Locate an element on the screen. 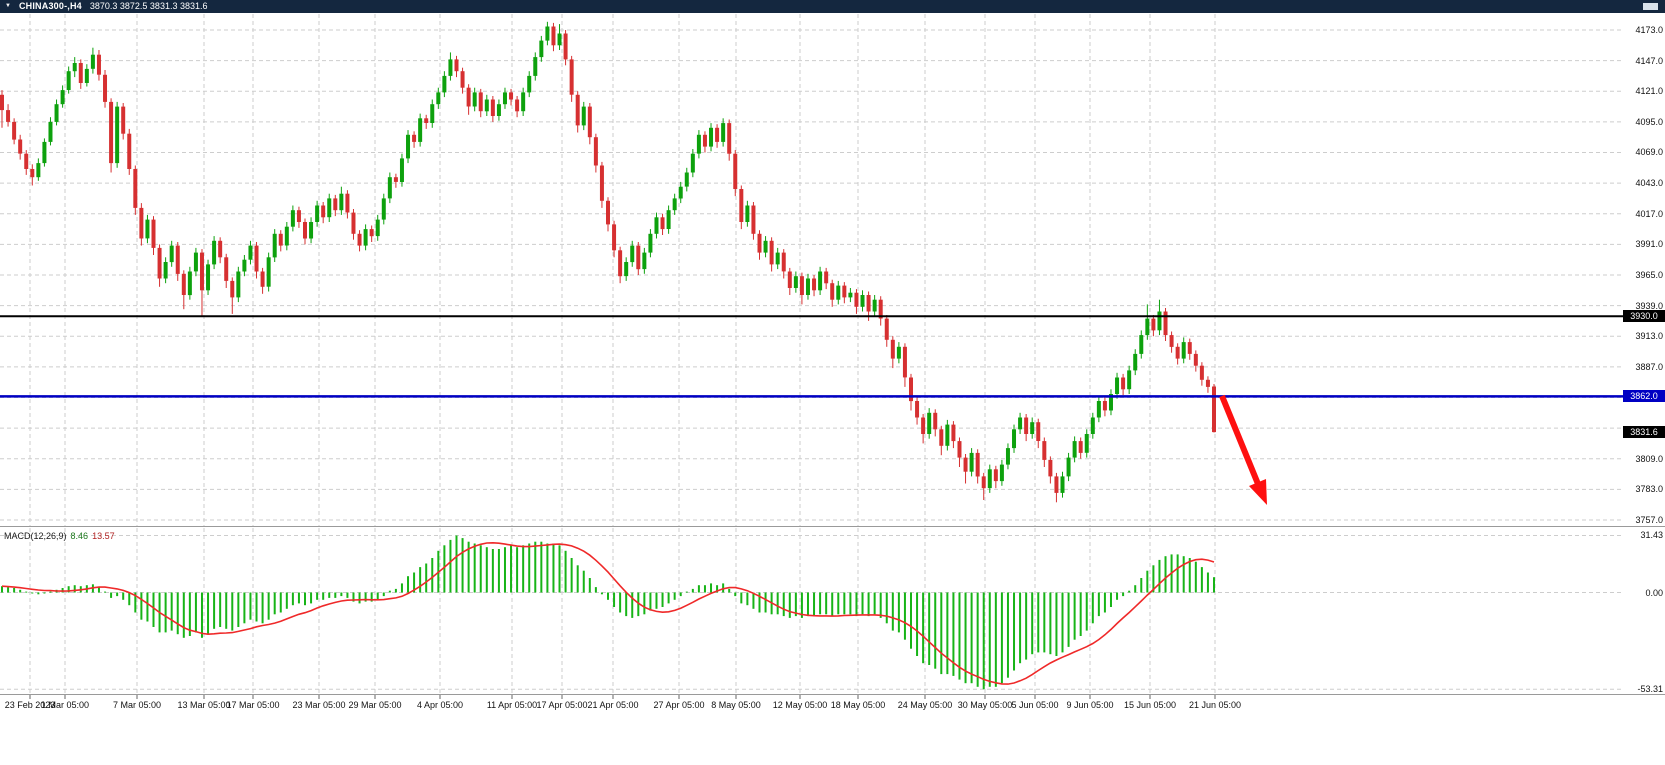  macd-scale-label: 0.00 is located at coordinates (1654, 592).